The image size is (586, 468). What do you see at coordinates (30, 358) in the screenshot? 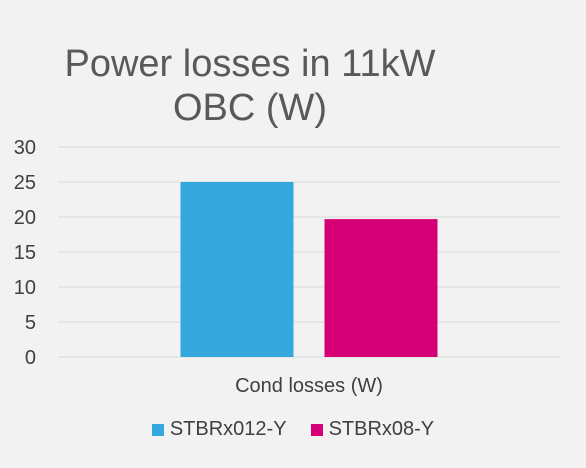
I see `y-tick-label: 0` at bounding box center [30, 358].